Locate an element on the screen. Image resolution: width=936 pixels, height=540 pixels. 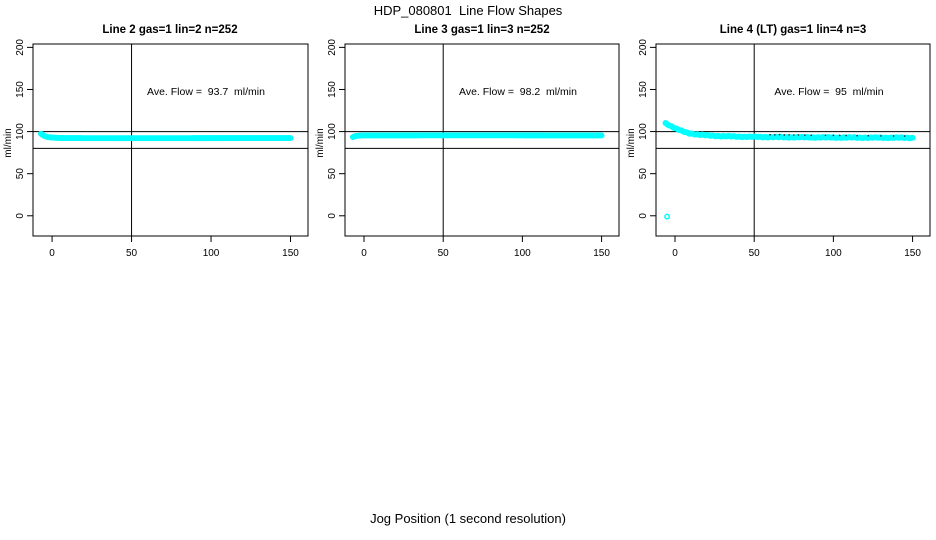
panel-line2-y-axis-label: ml/min is located at coordinates (8, 142).